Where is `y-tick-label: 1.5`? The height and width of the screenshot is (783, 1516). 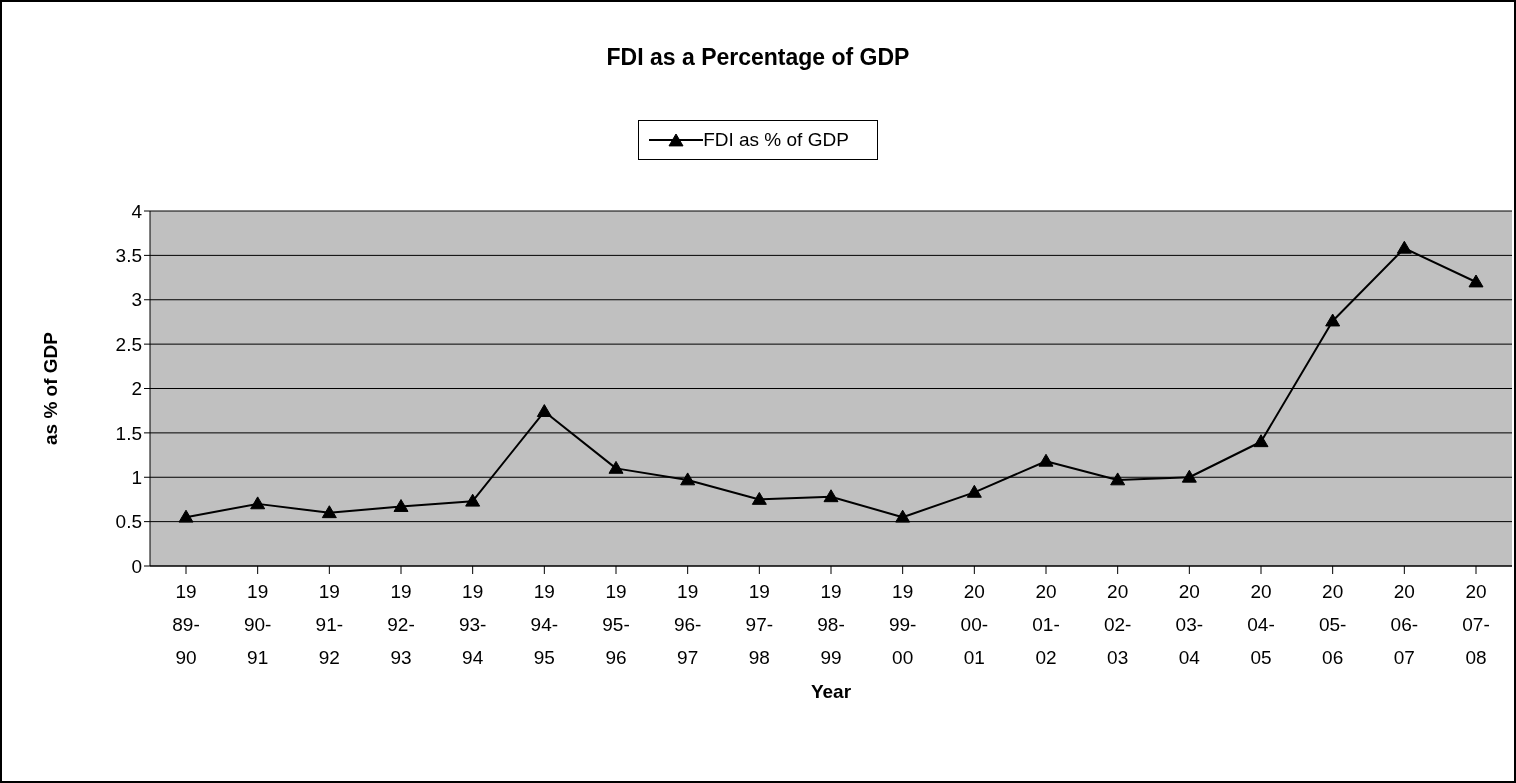 y-tick-label: 1.5 is located at coordinates (128, 433).